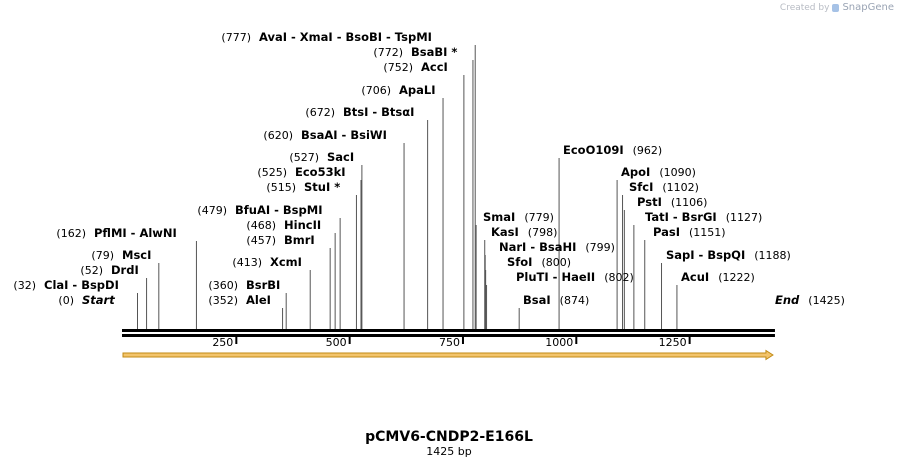  I want to click on site-name-32: ClaI - BspDI, so click(81, 285).